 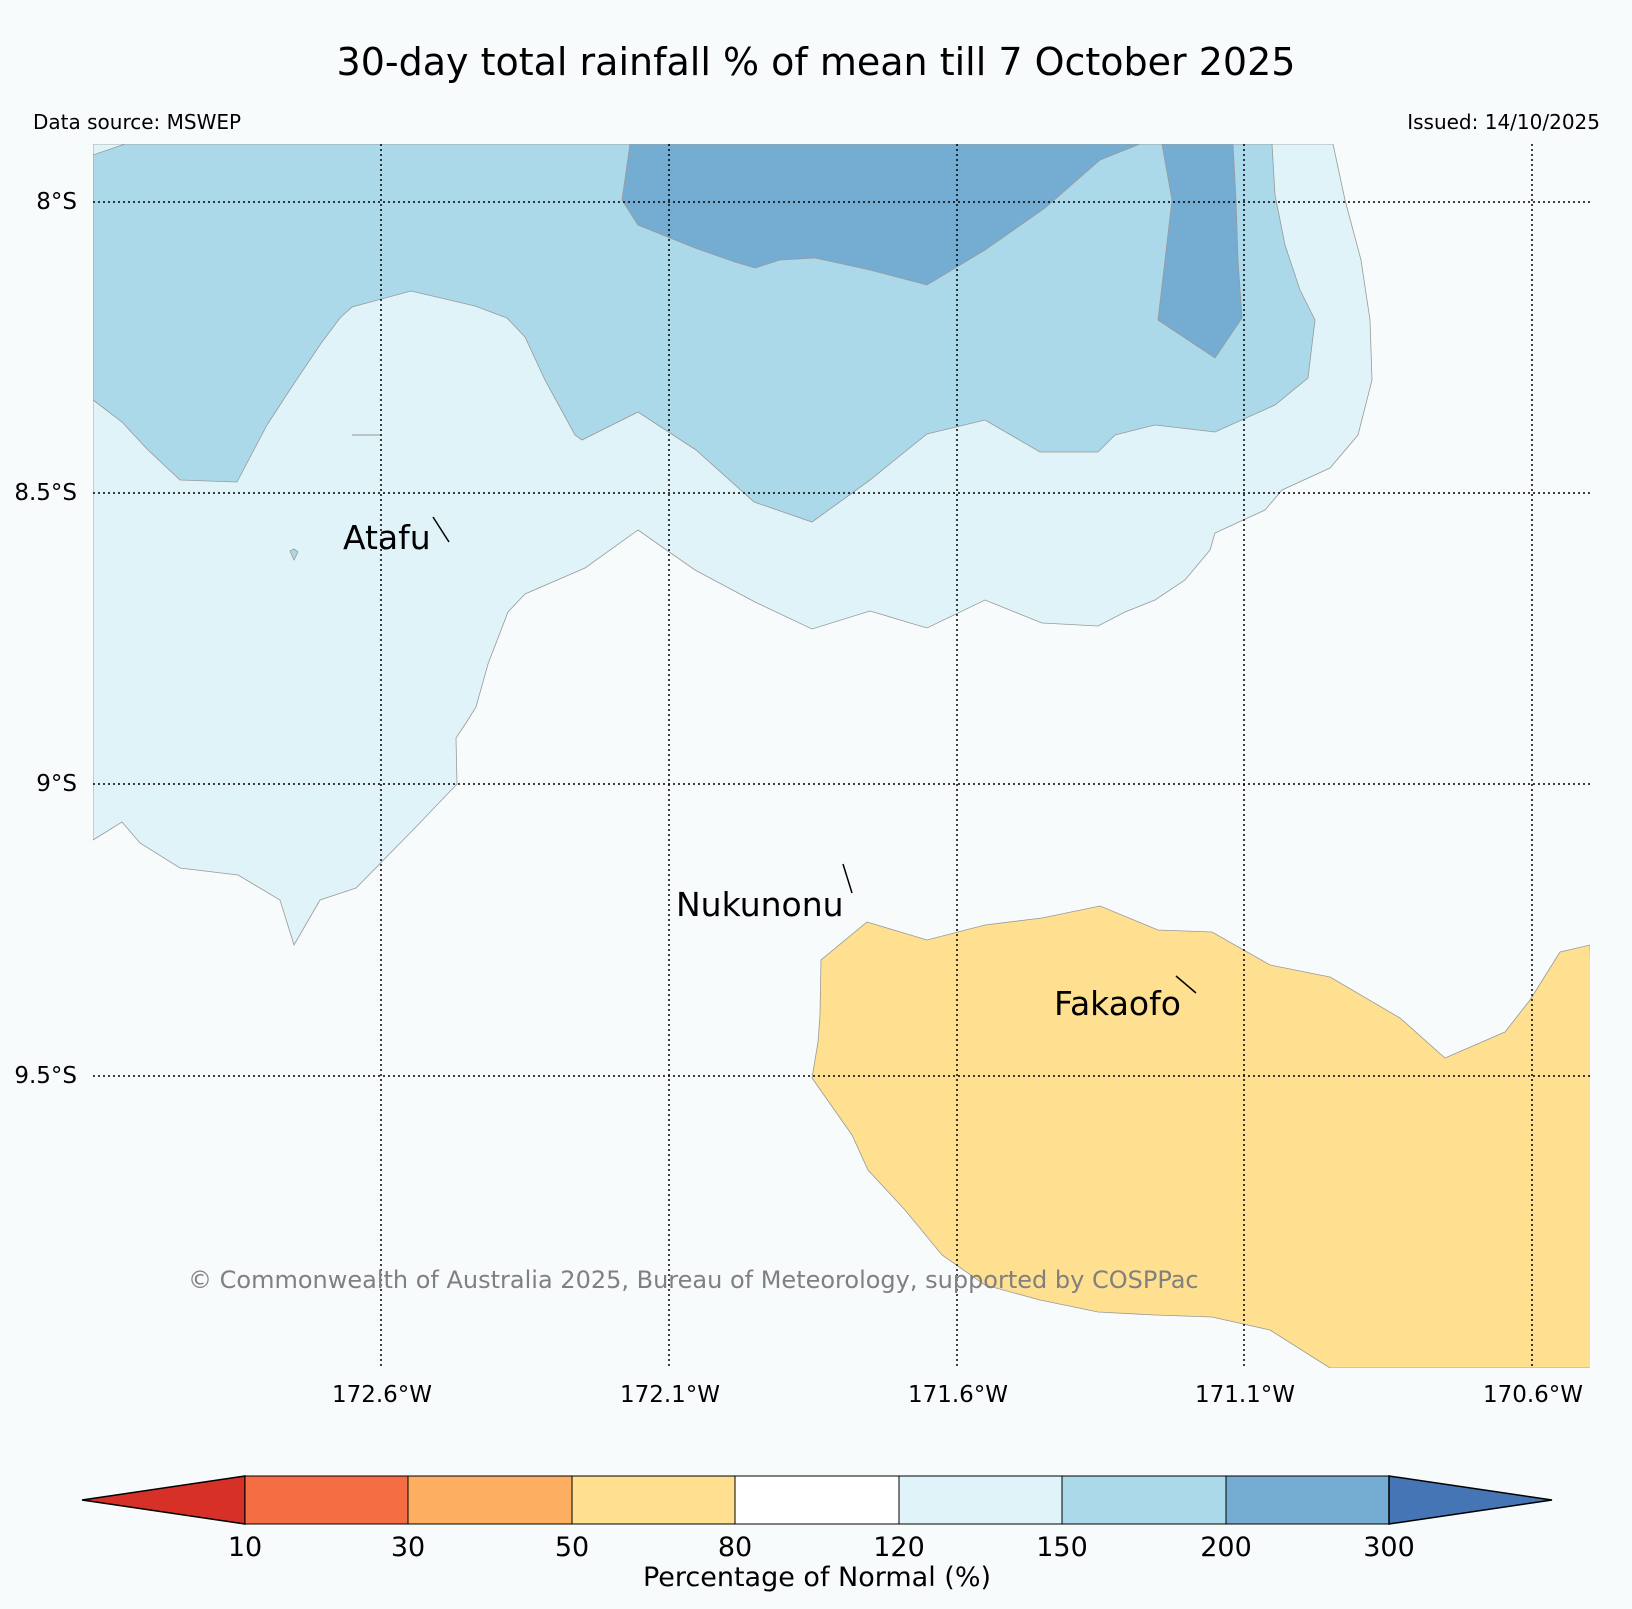 What do you see at coordinates (387, 537) in the screenshot?
I see `place-label-atafu: Atafu` at bounding box center [387, 537].